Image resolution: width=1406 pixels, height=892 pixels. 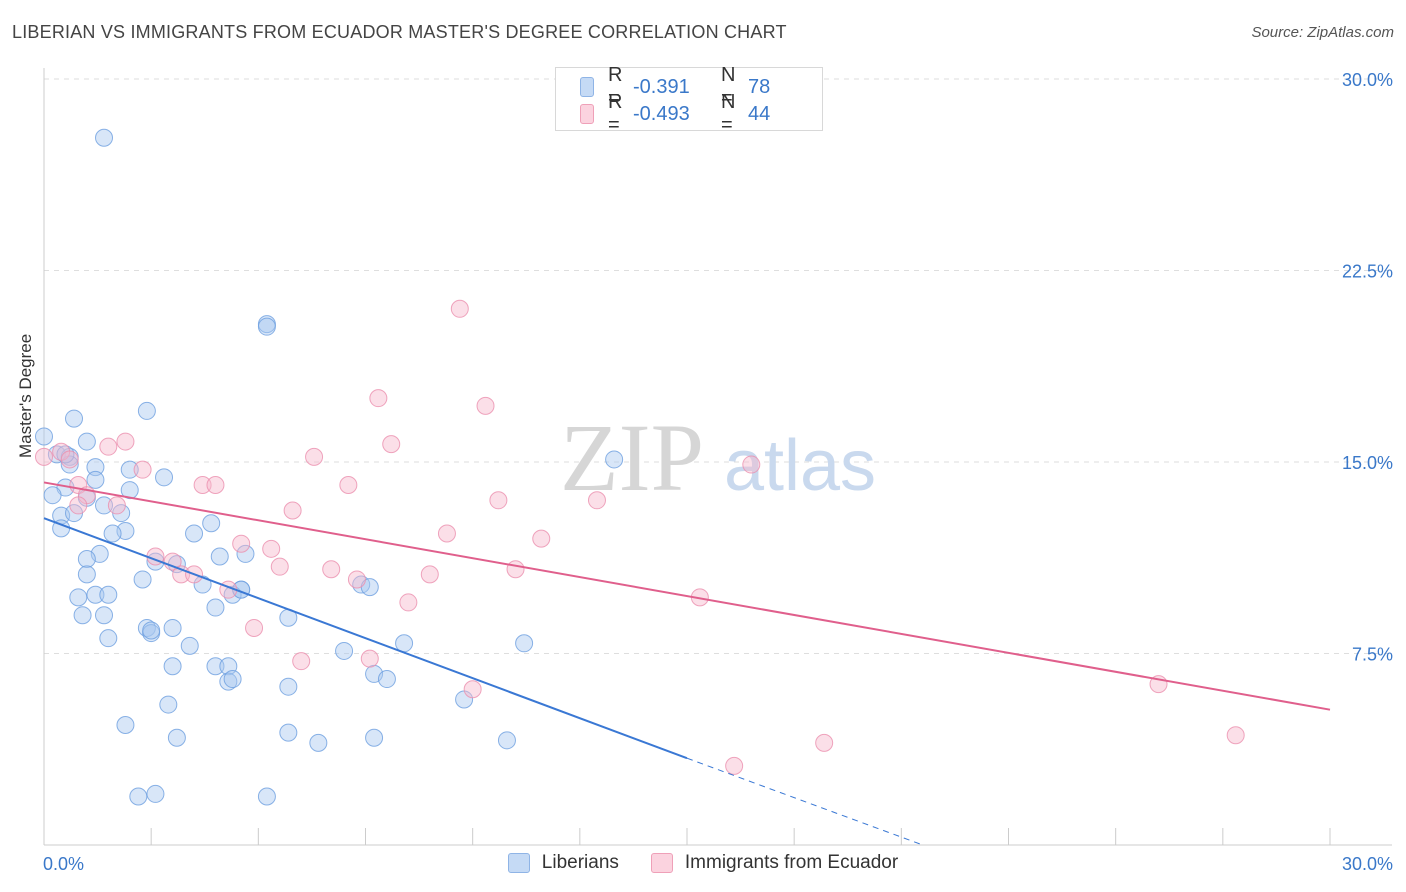 What do you see at coordinates (63, 864) in the screenshot?
I see `x-tick-label: 0.0%` at bounding box center [63, 864].